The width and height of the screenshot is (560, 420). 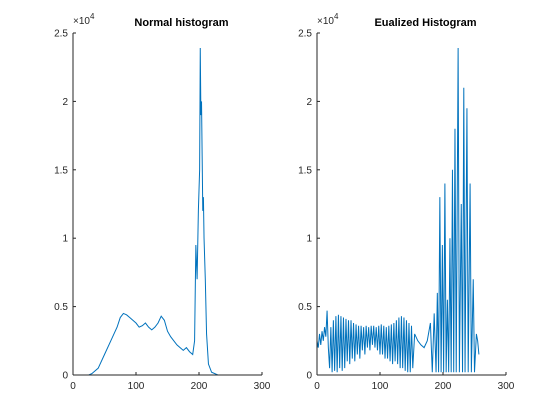 I want to click on chart-title: Eualized Histogram, so click(x=425, y=23).